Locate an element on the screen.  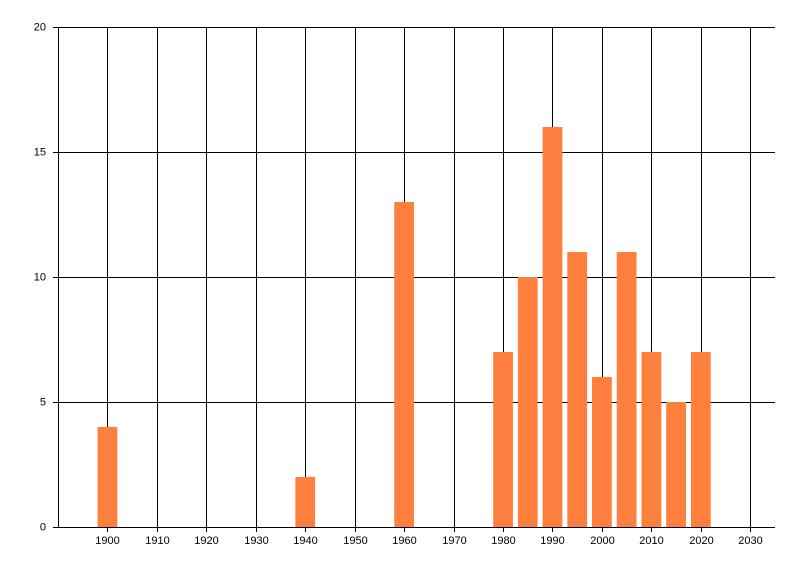
x-tick-label: 1950 is located at coordinates (355, 541).